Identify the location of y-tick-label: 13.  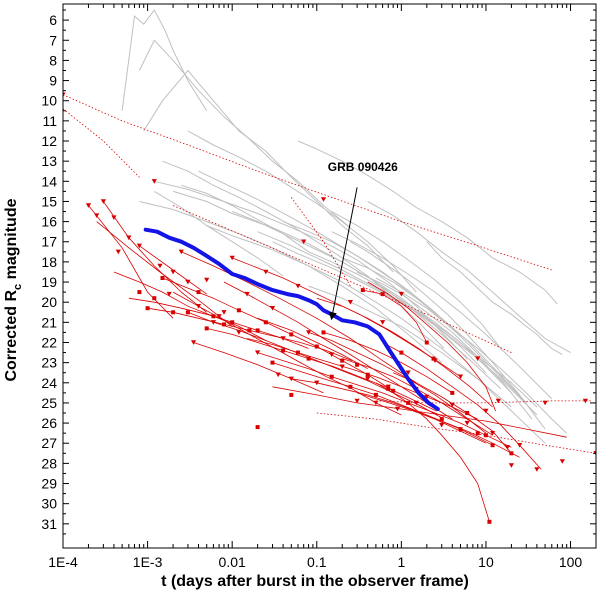
(49, 161).